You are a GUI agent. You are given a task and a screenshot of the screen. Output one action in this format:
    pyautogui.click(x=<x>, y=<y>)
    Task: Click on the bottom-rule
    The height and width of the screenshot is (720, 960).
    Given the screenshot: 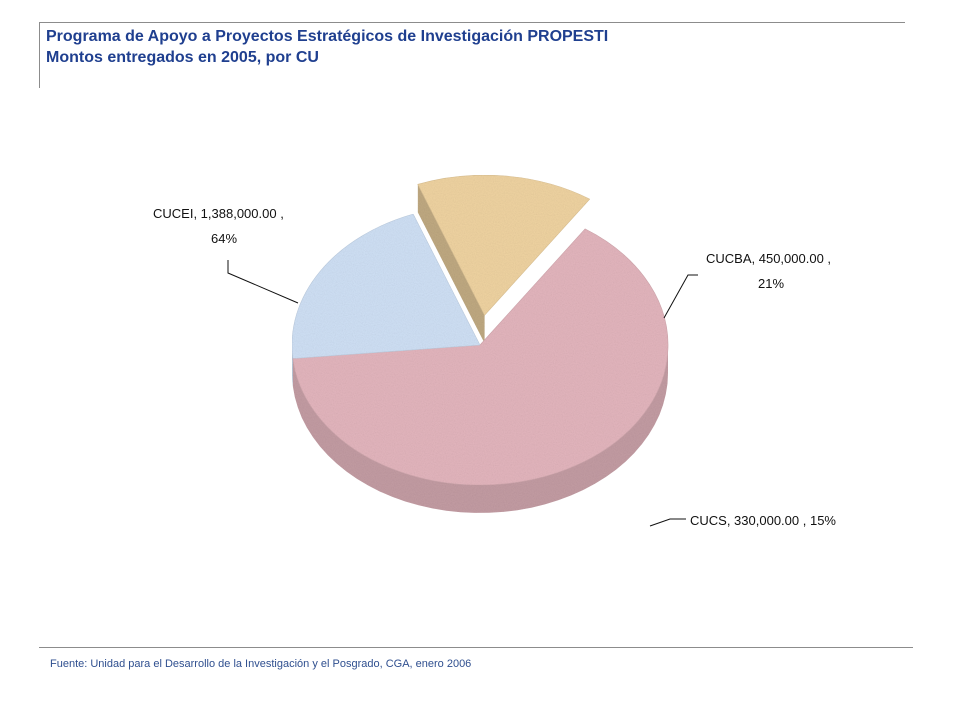 What is the action you would take?
    pyautogui.click(x=476, y=647)
    